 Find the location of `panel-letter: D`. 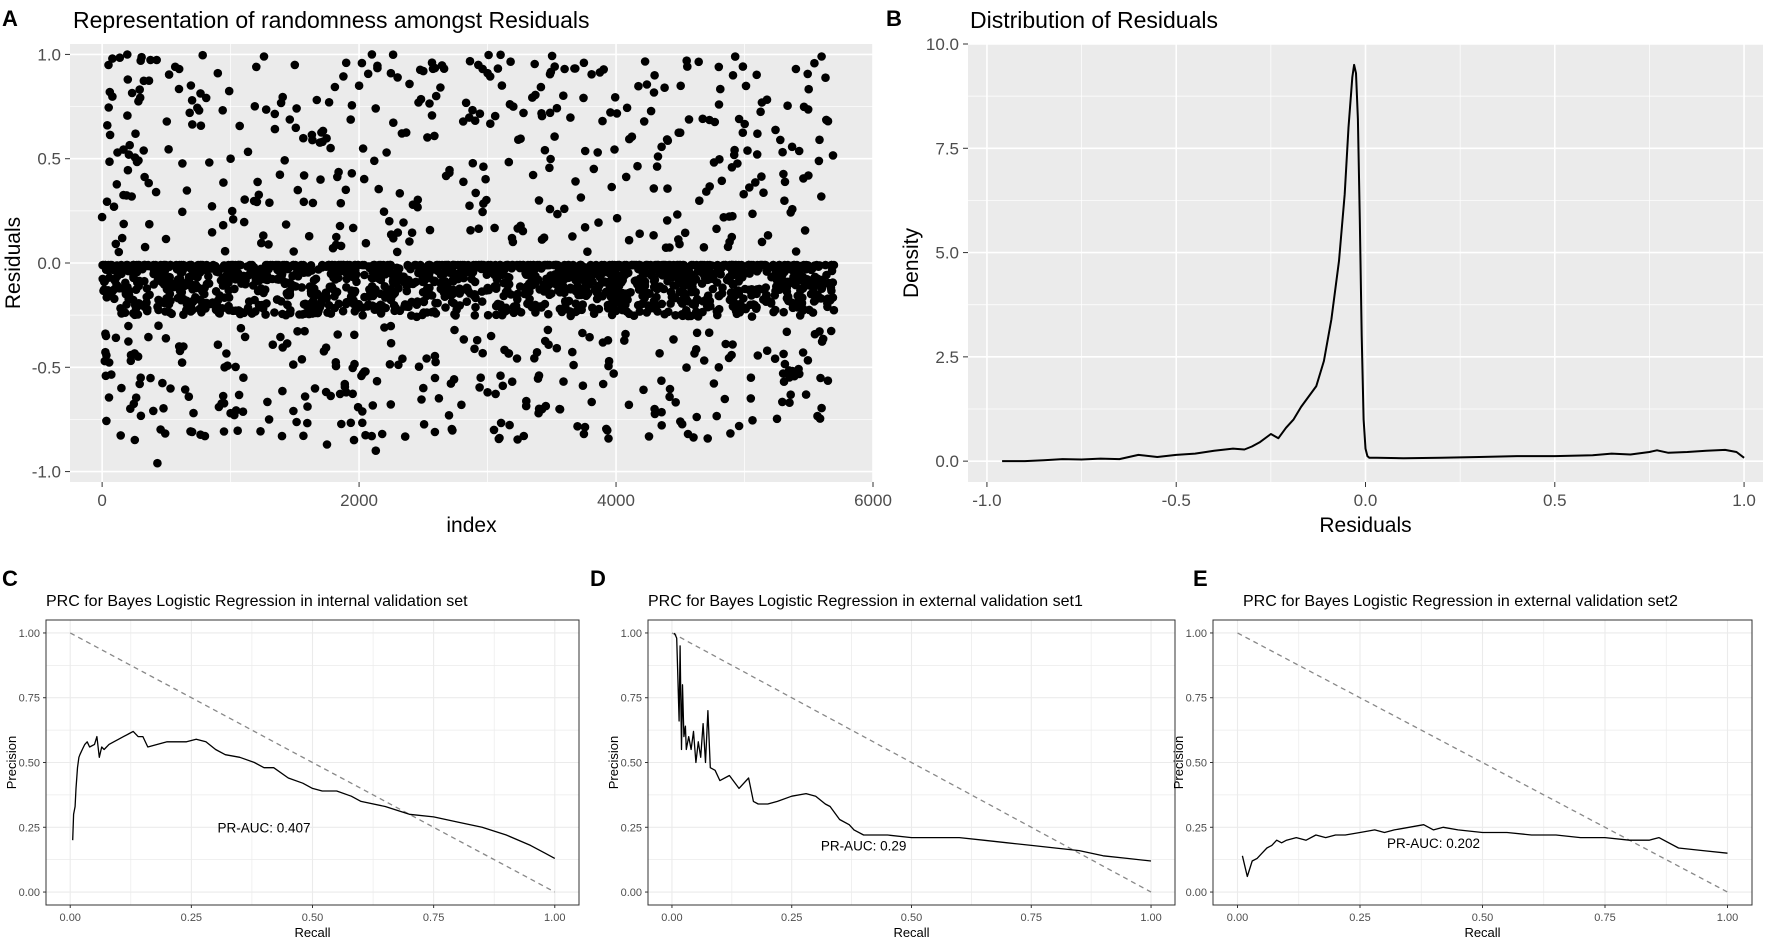

panel-letter: D is located at coordinates (598, 578).